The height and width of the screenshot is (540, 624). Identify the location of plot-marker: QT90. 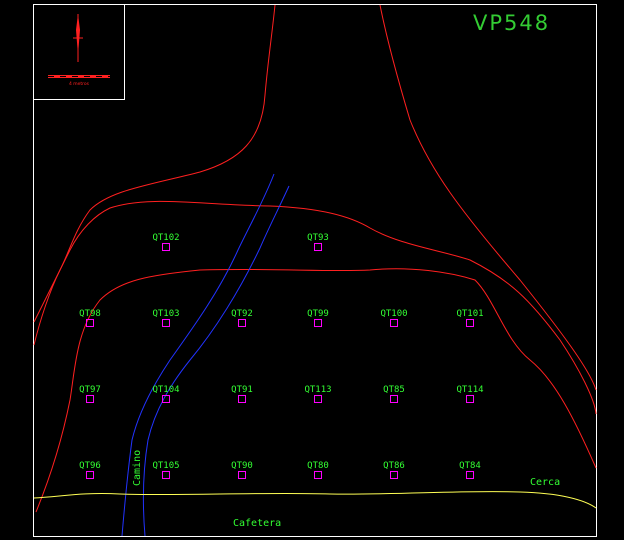
(242, 470).